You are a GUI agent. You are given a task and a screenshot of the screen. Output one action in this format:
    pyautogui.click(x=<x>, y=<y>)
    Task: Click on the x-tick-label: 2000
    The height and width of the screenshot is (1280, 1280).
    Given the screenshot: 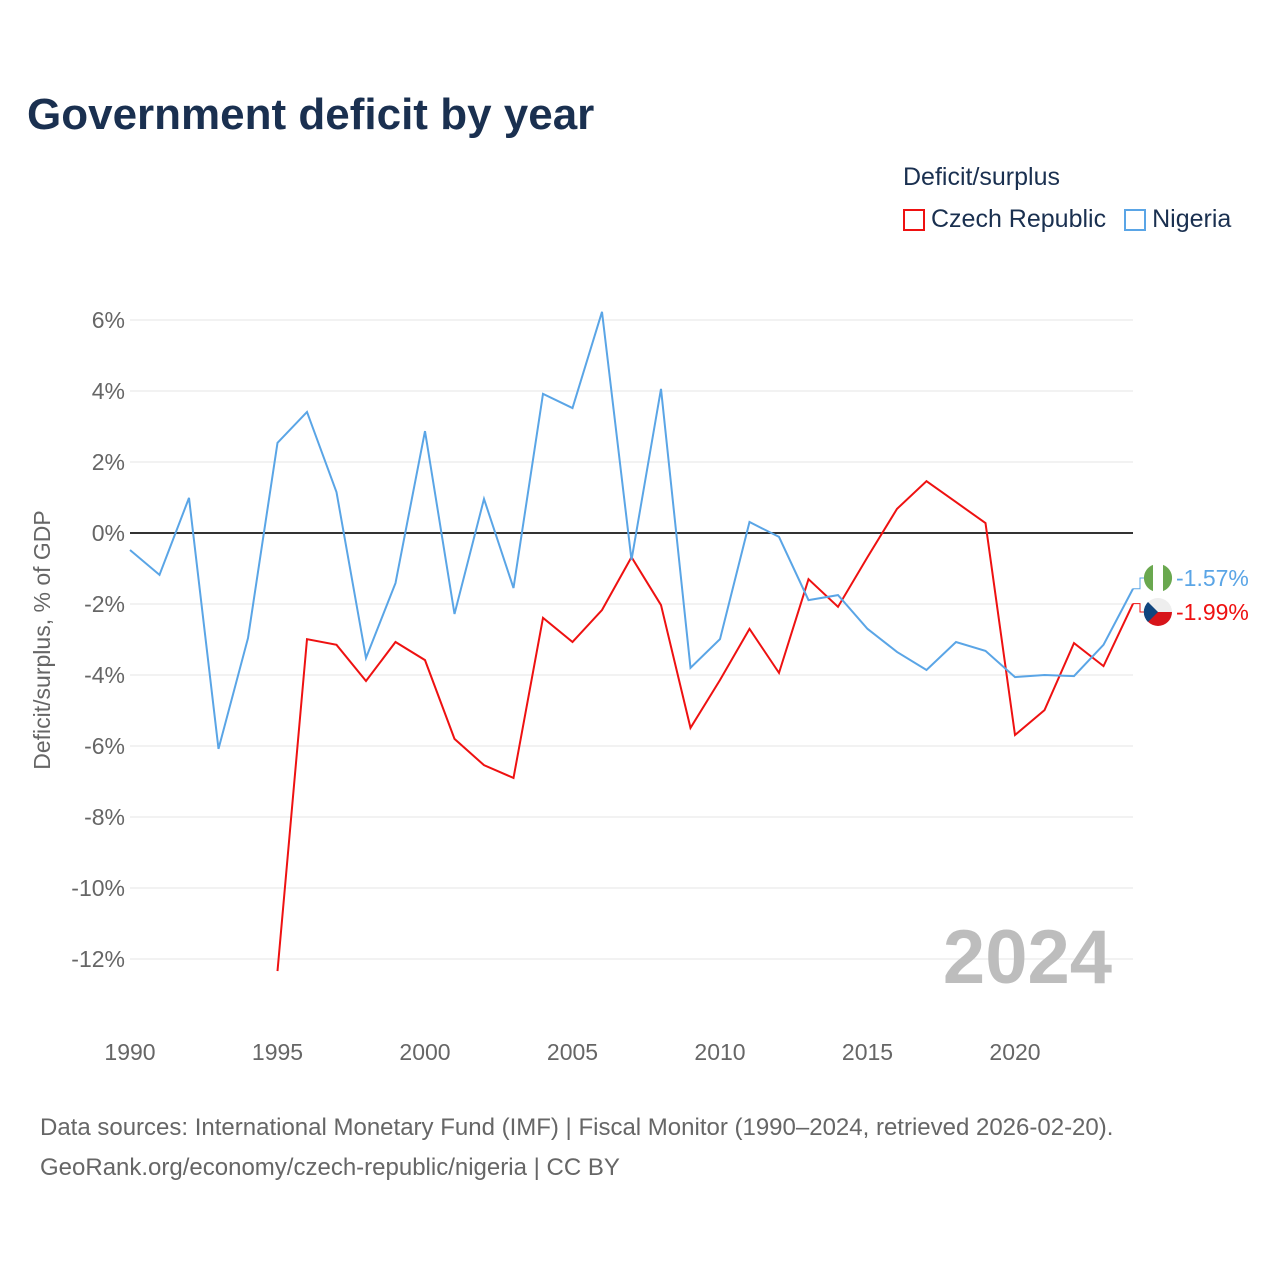 What is the action you would take?
    pyautogui.click(x=424, y=1052)
    